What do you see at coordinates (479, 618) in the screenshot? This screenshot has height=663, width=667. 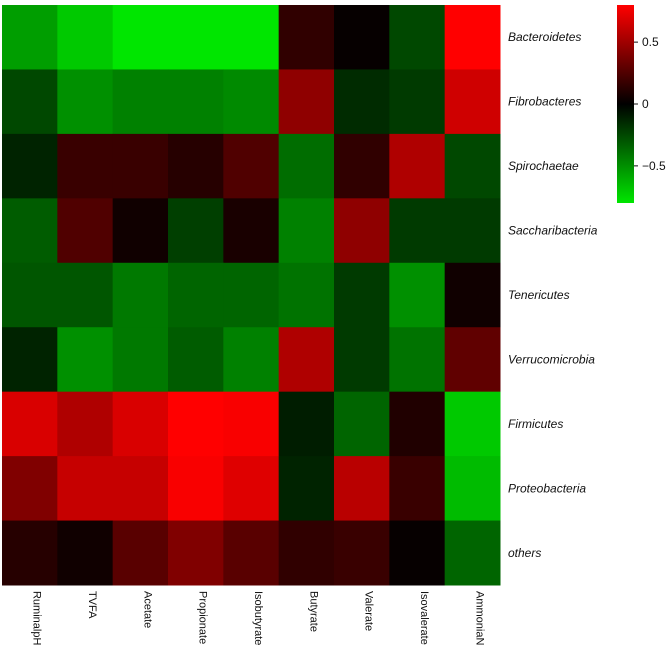 I see `column-label: AmmoniaN` at bounding box center [479, 618].